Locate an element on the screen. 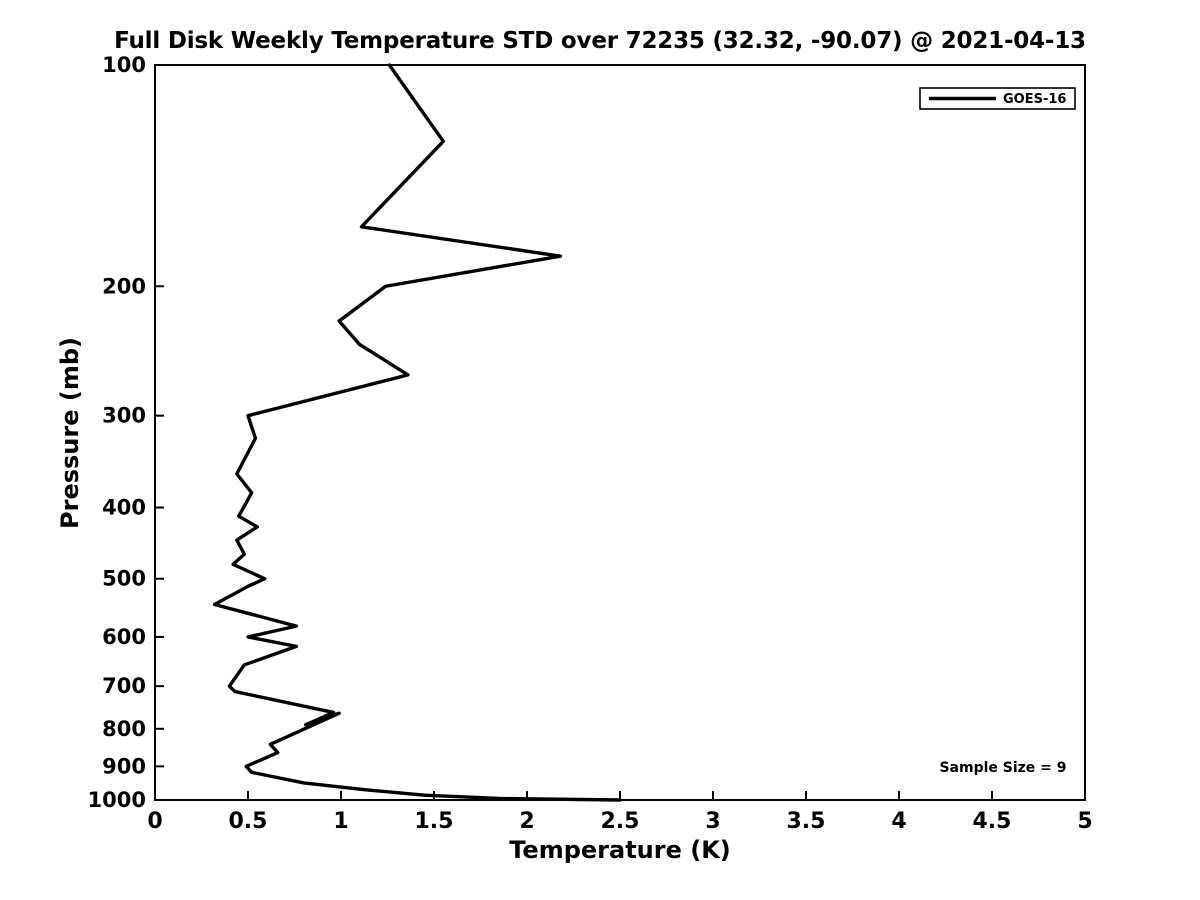 The width and height of the screenshot is (1200, 900). x-tick-label: 1.5 is located at coordinates (434, 821).